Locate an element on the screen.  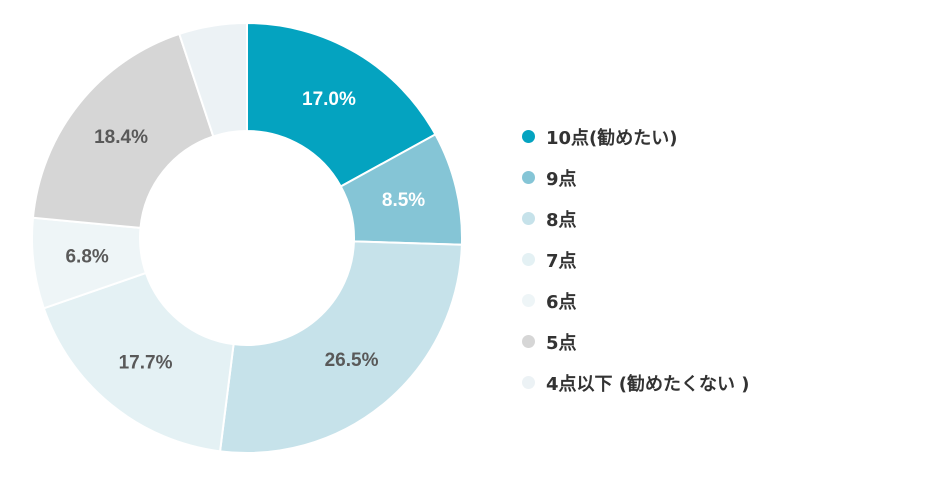
slice-label-5: 18.4% is located at coordinates (121, 137).